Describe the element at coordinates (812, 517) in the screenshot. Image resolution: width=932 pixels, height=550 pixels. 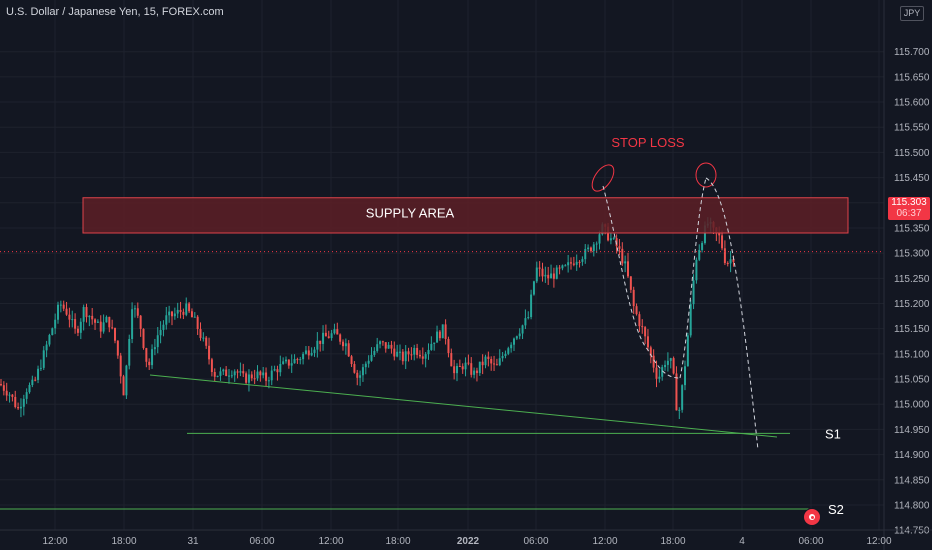
I see `record-icon` at that location.